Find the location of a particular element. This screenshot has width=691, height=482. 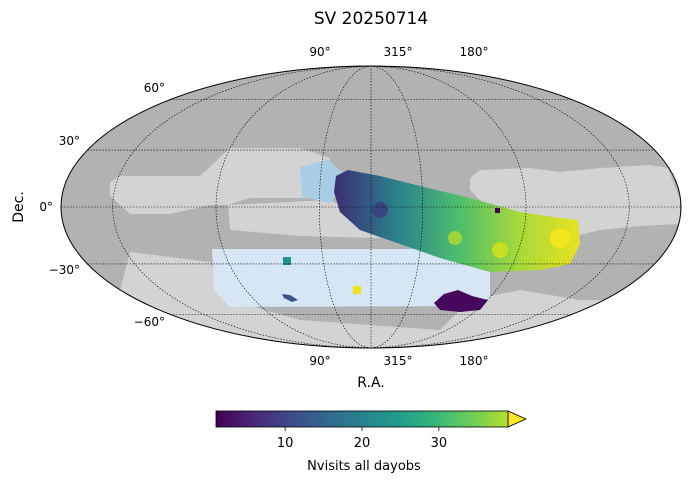

colorbar-gradient is located at coordinates (362, 419).